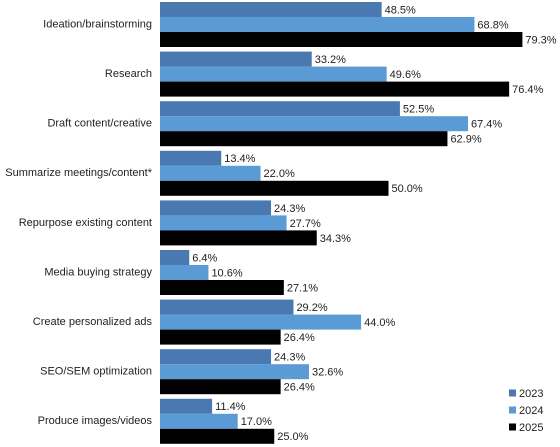  What do you see at coordinates (540, 40) in the screenshot?
I see `value-label: 79.3%` at bounding box center [540, 40].